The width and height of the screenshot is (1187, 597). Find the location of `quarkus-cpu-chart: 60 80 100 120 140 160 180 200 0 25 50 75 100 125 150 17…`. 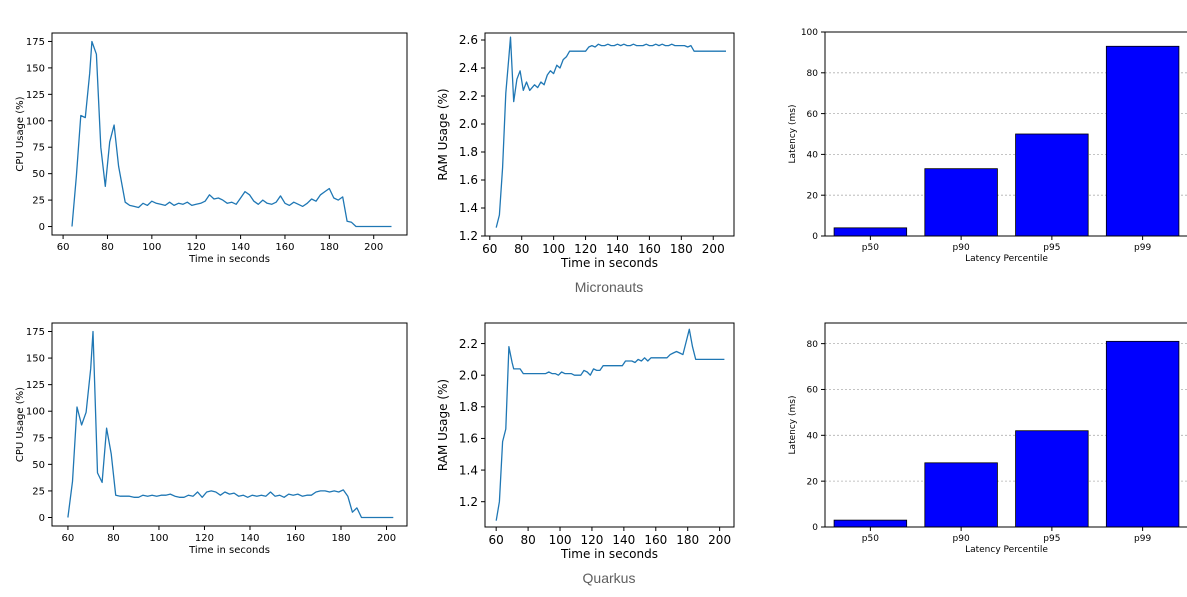

quarkus-cpu-chart: 60 80 100 120 140 160 180 200 0 25 50 75 100 125 150 17… is located at coordinates (211, 439).